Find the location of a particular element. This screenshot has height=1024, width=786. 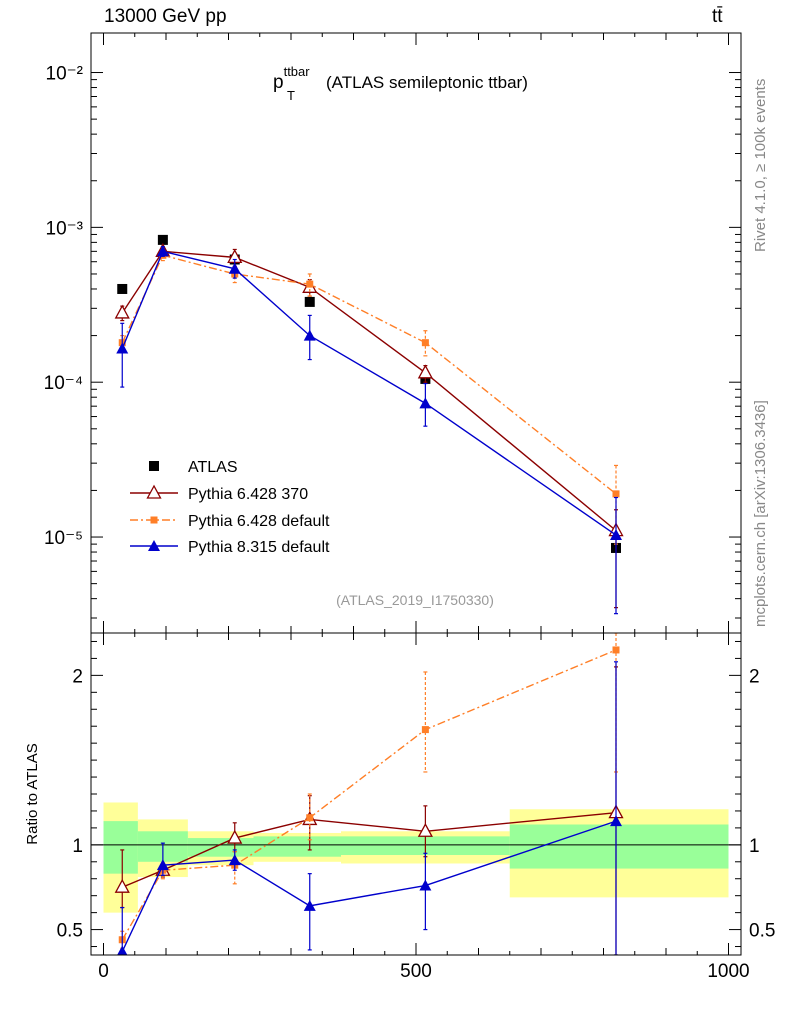

x-tick-label: 0 is located at coordinates (103, 971).